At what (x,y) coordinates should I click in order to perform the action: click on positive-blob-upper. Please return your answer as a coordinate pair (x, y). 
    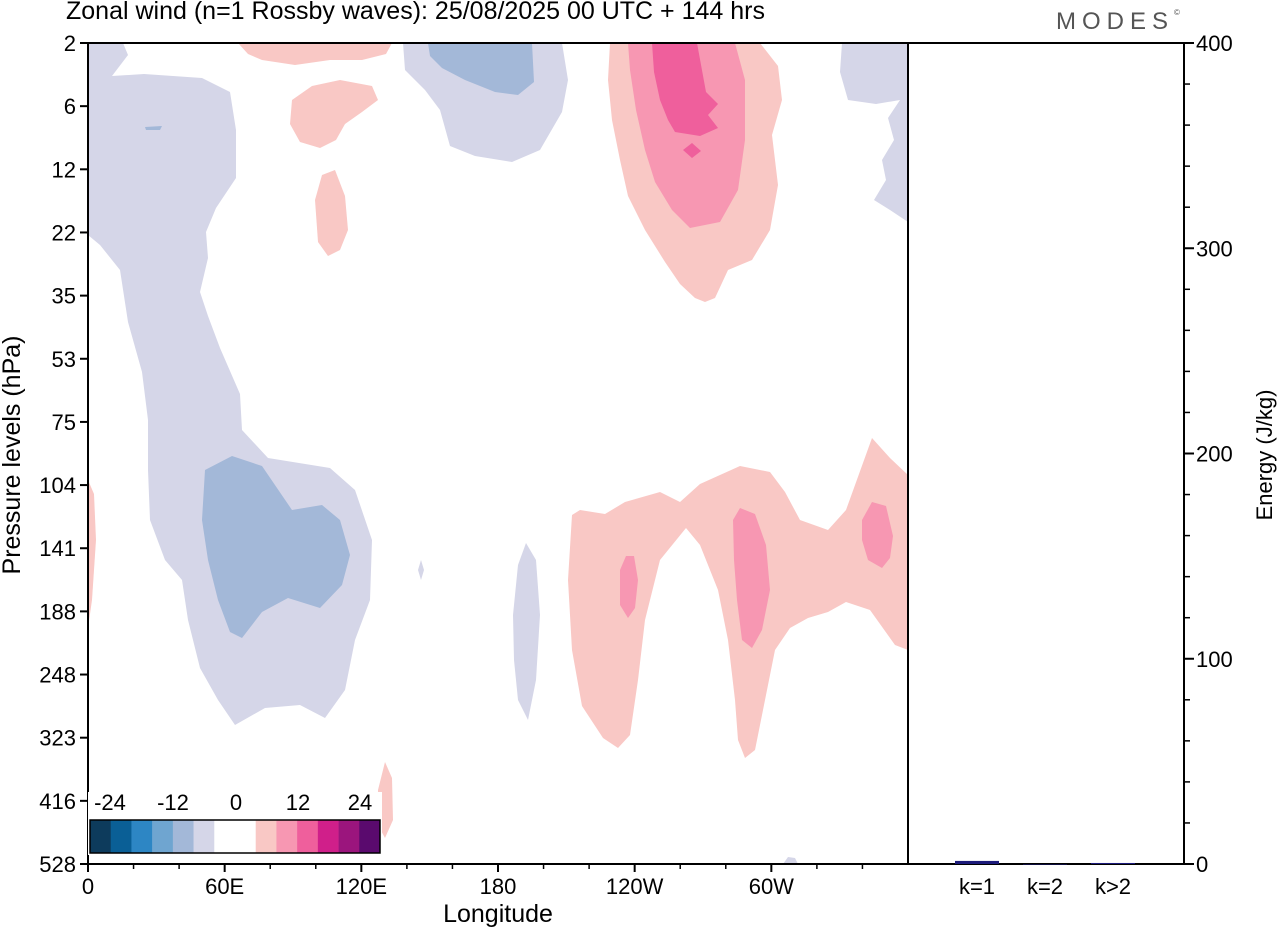
    Looking at the image, I should click on (334, 114).